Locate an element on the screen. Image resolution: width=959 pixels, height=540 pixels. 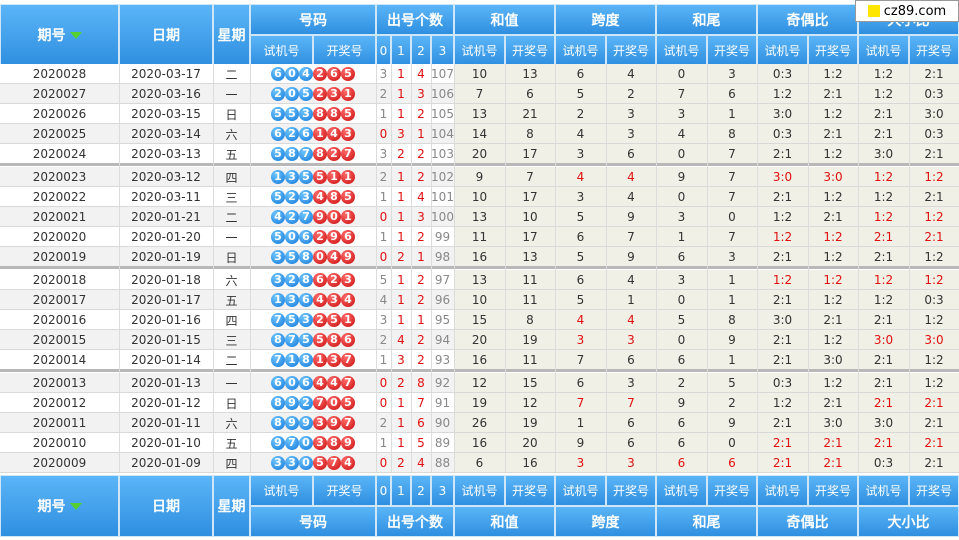
tail-trial-cell: 7 is located at coordinates (681, 94).